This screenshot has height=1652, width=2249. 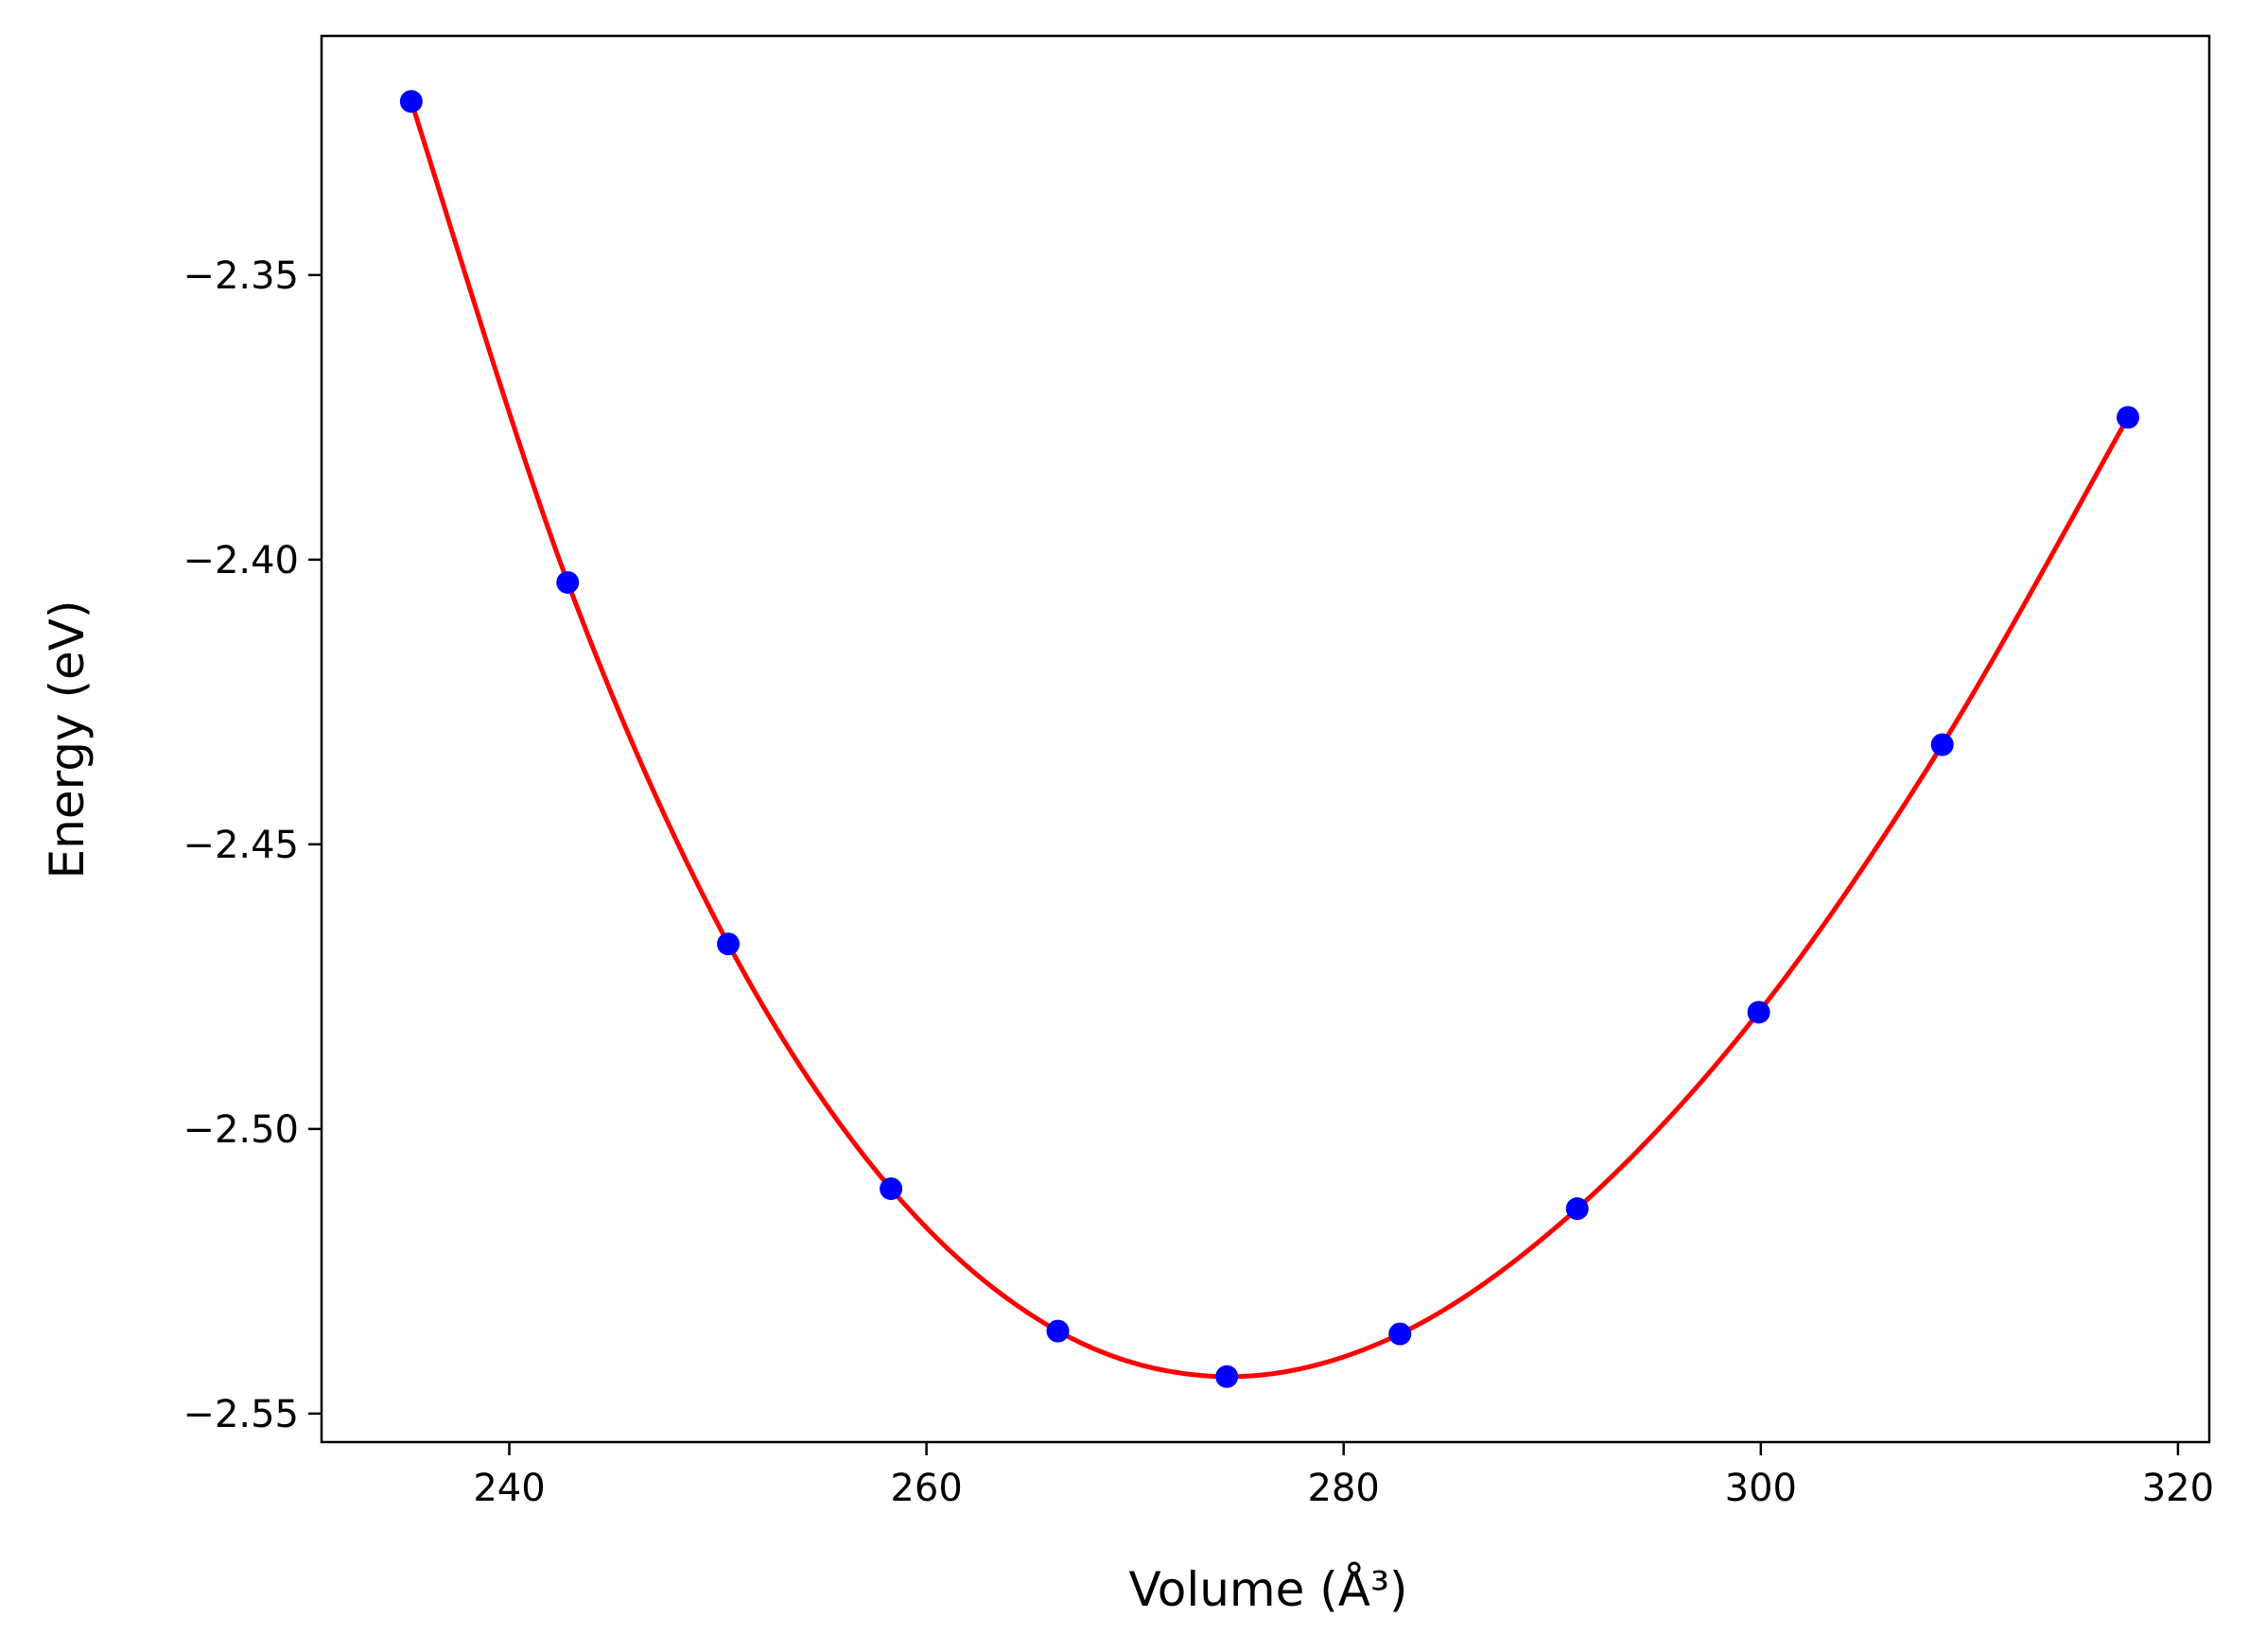 I want to click on x-tick-label: 240, so click(x=509, y=1489).